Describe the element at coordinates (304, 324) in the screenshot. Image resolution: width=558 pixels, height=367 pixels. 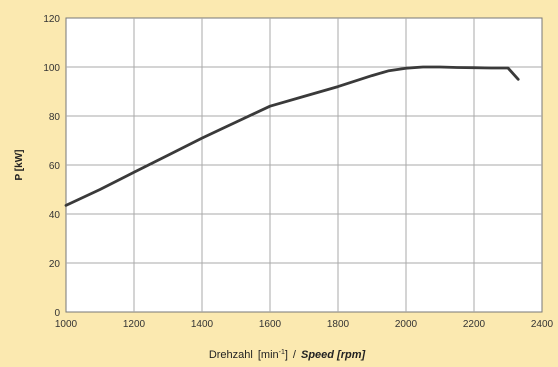
I see `x-tick-labels: 1000 1200 1400 1600 1800 2000 2200 2400` at that location.